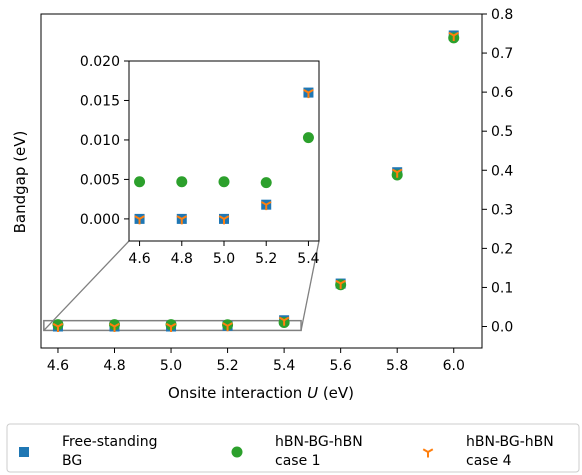 The height and width of the screenshot is (475, 582). What do you see at coordinates (224, 151) in the screenshot?
I see `inset-plot-background` at bounding box center [224, 151].